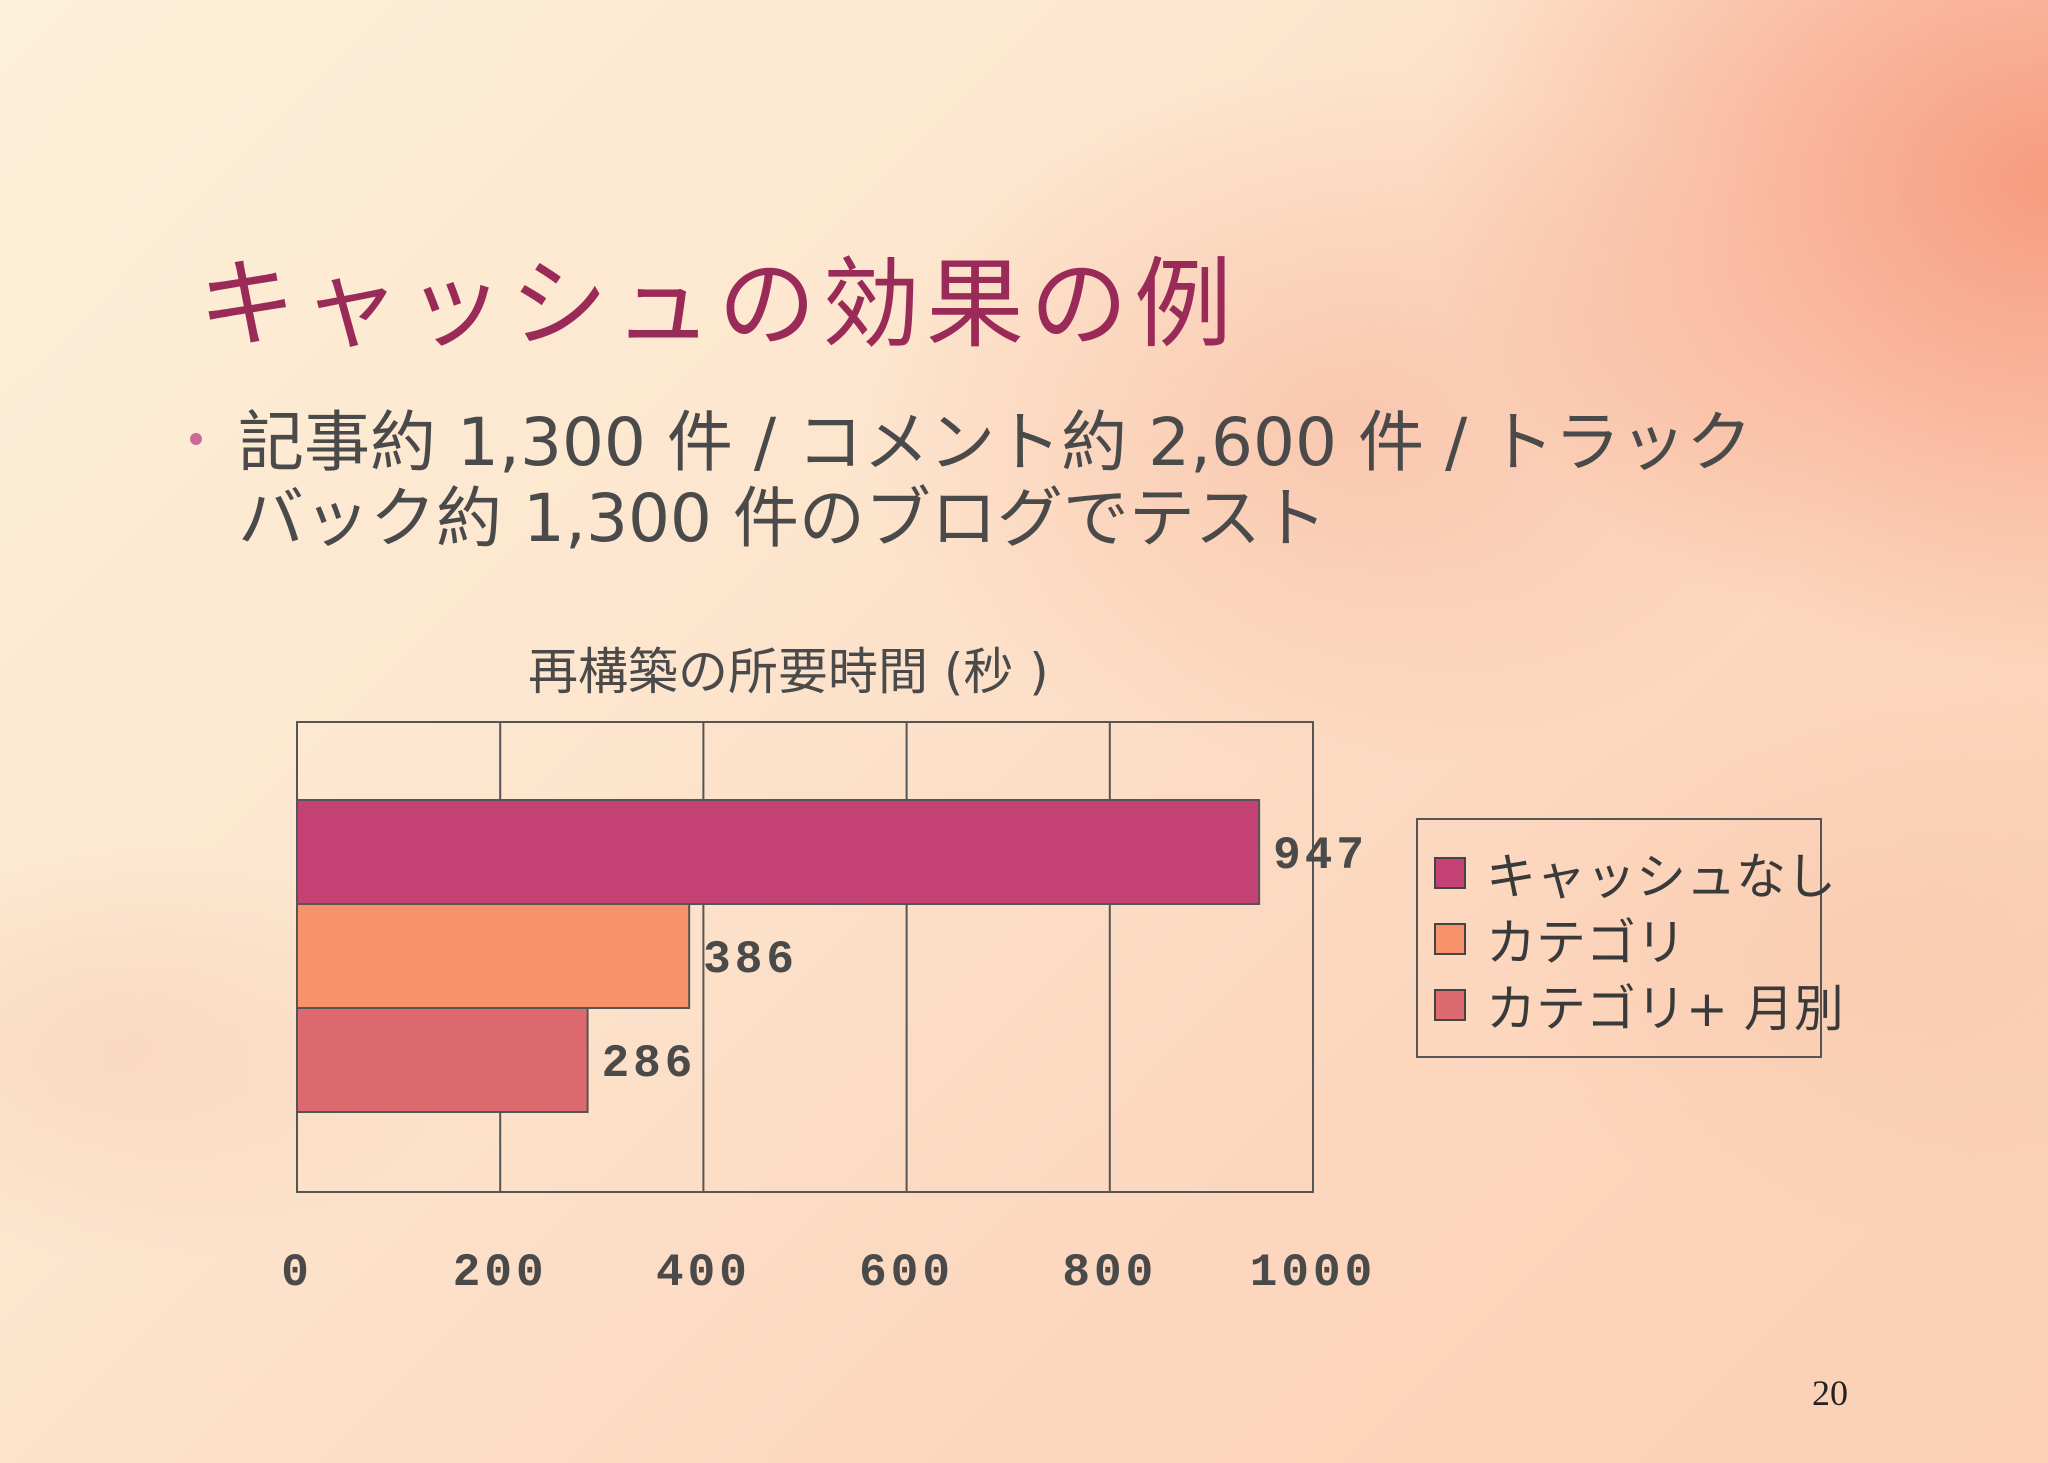 The width and height of the screenshot is (2048, 1463). Describe the element at coordinates (718, 305) in the screenshot. I see `slide-title: キャッシュの効果の例` at that location.